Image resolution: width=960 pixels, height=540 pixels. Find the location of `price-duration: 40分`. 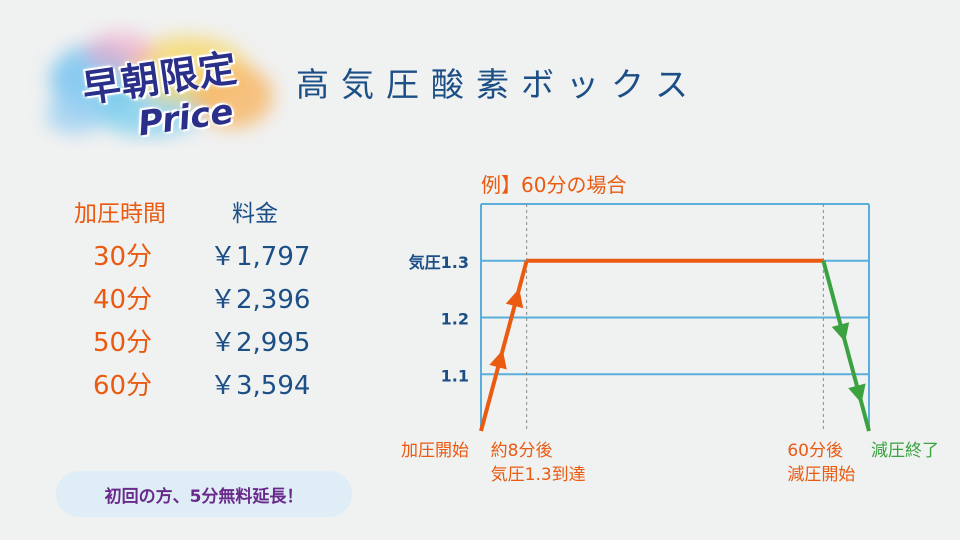

price-duration: 40分 is located at coordinates (123, 300).